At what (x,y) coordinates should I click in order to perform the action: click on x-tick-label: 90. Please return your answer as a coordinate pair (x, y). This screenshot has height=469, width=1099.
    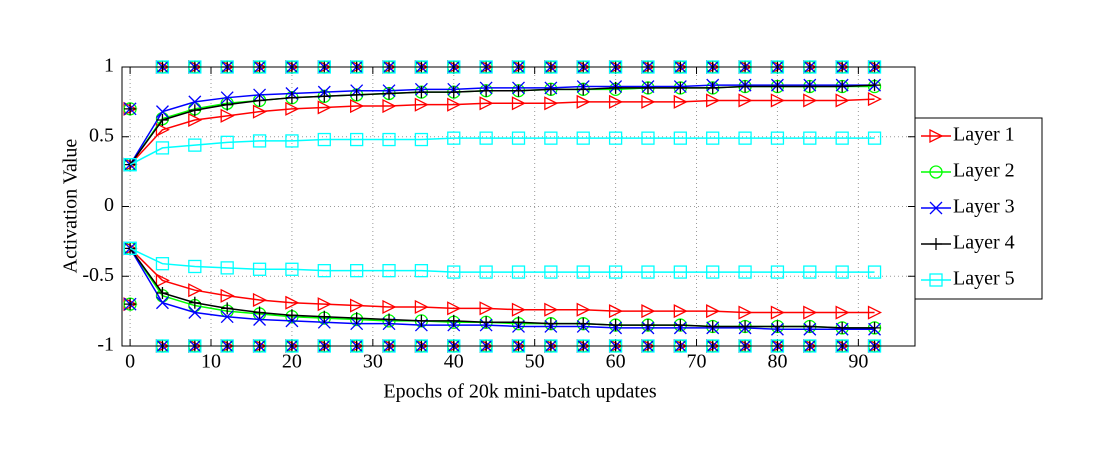
    Looking at the image, I should click on (858, 362).